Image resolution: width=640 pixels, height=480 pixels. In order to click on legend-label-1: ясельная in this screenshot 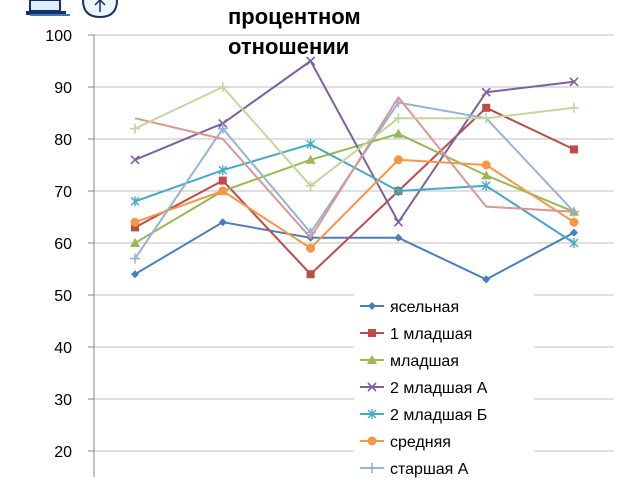, I will do `click(424, 307)`.